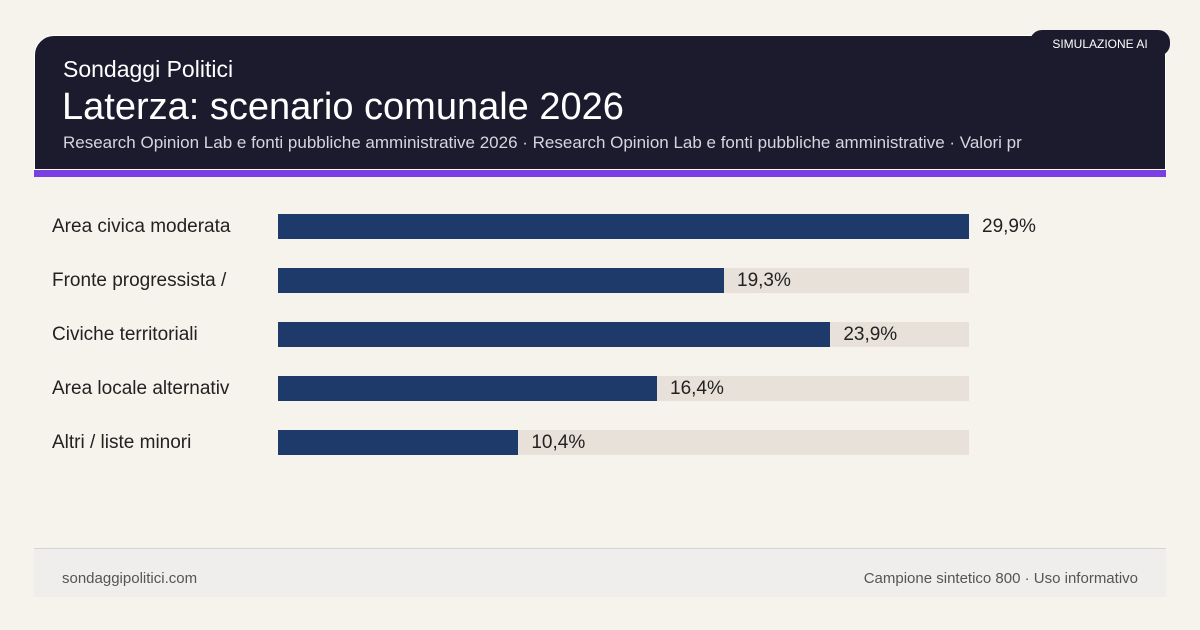  Describe the element at coordinates (558, 442) in the screenshot. I see `value-label: 10,4%` at that location.